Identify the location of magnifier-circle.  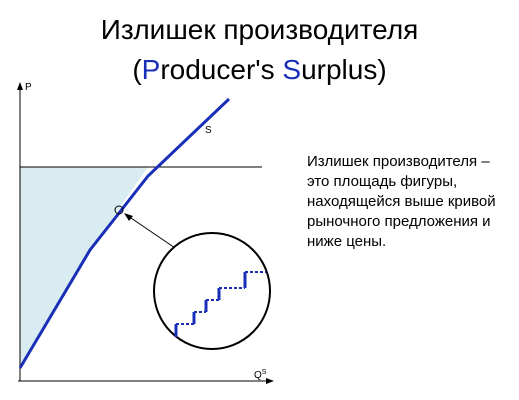
(212, 291).